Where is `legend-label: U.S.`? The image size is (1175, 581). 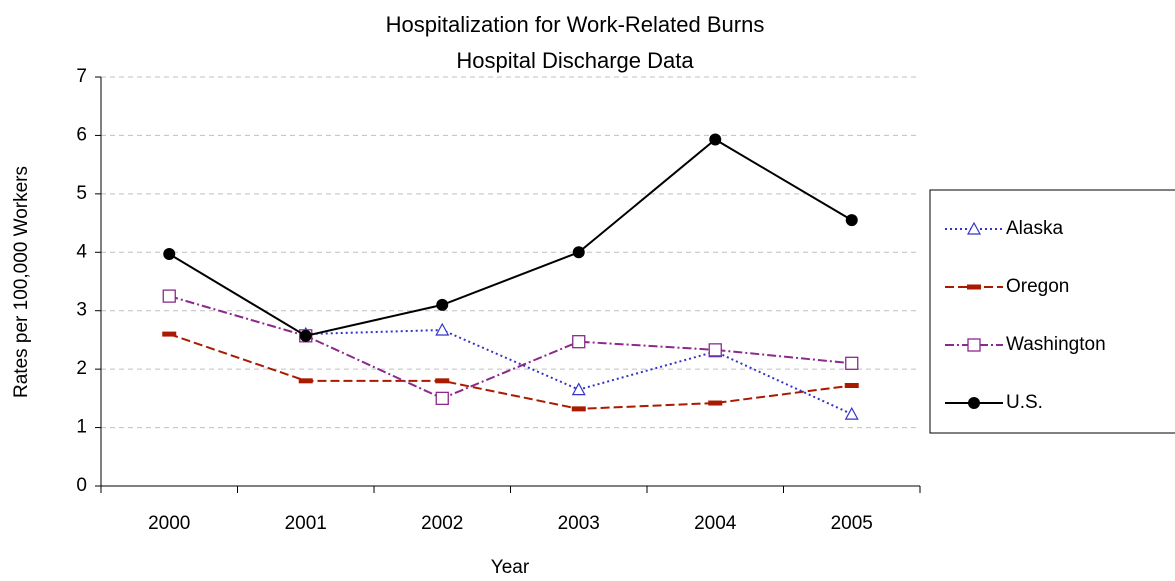 legend-label: U.S. is located at coordinates (1024, 402).